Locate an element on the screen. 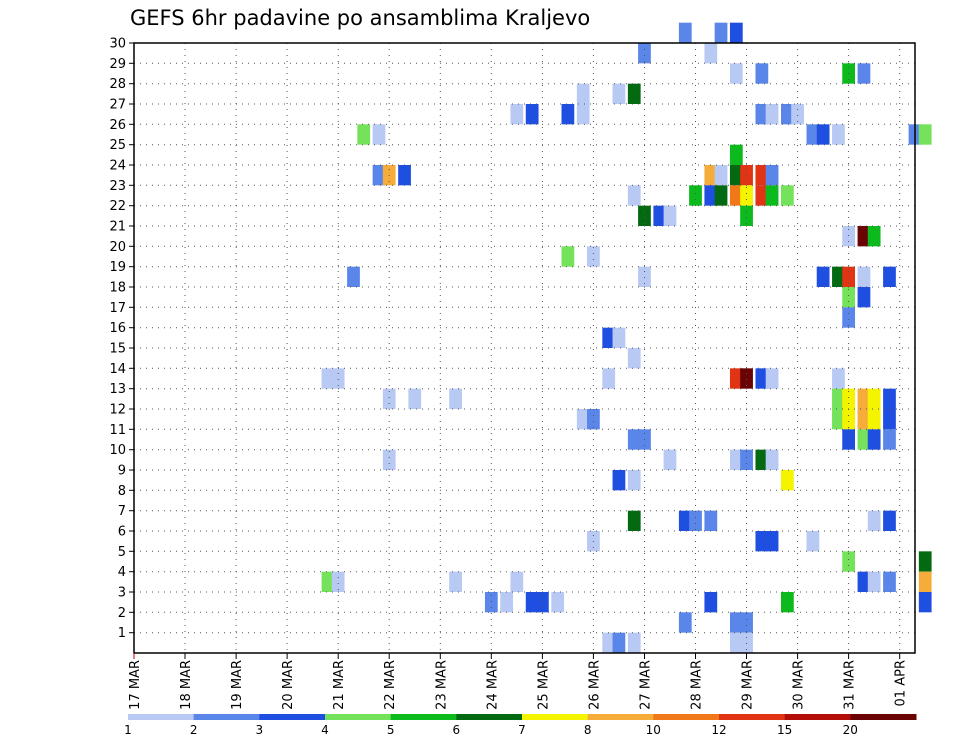 The width and height of the screenshot is (960, 742). colorbar-label: 15 is located at coordinates (784, 730).